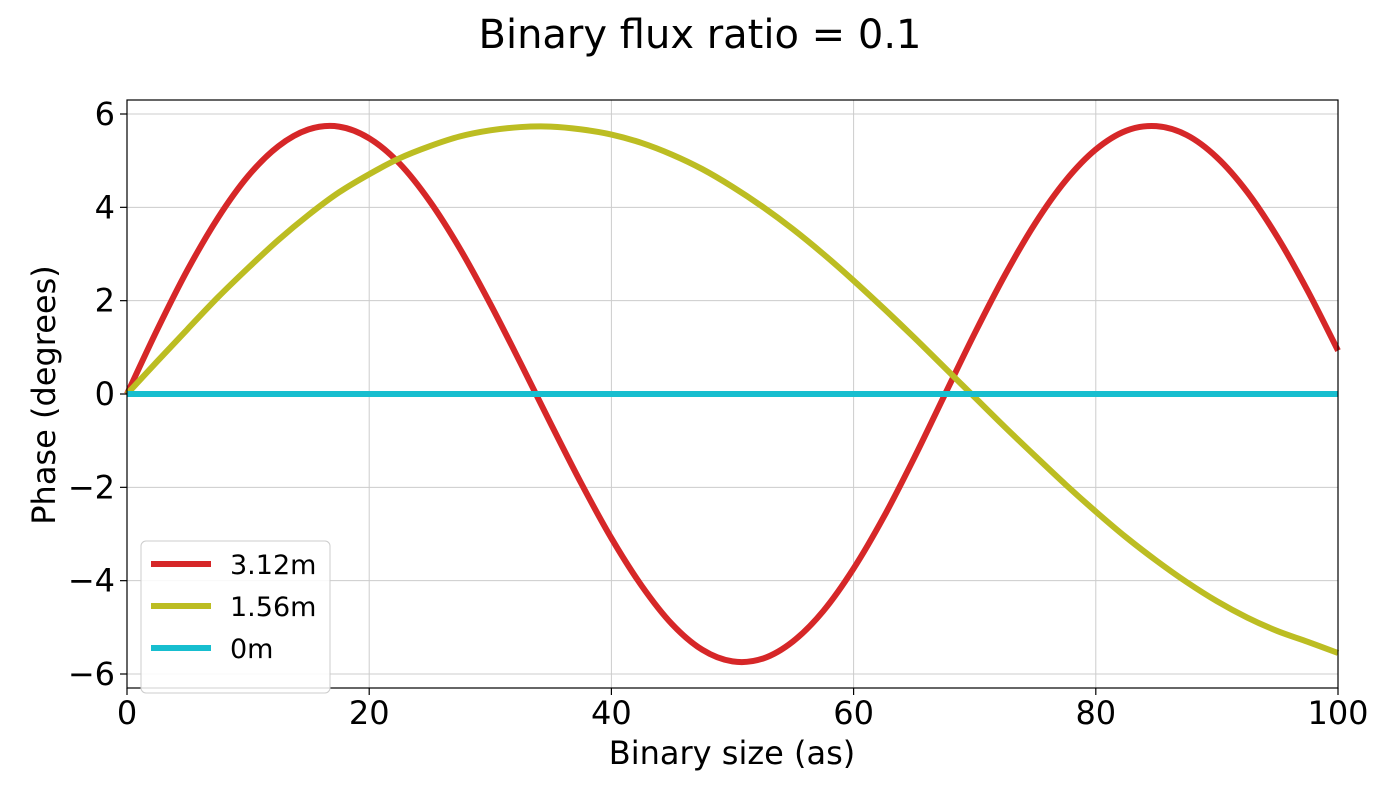 The image size is (1400, 800). Describe the element at coordinates (611, 713) in the screenshot. I see `x-tick-label: 40` at that location.